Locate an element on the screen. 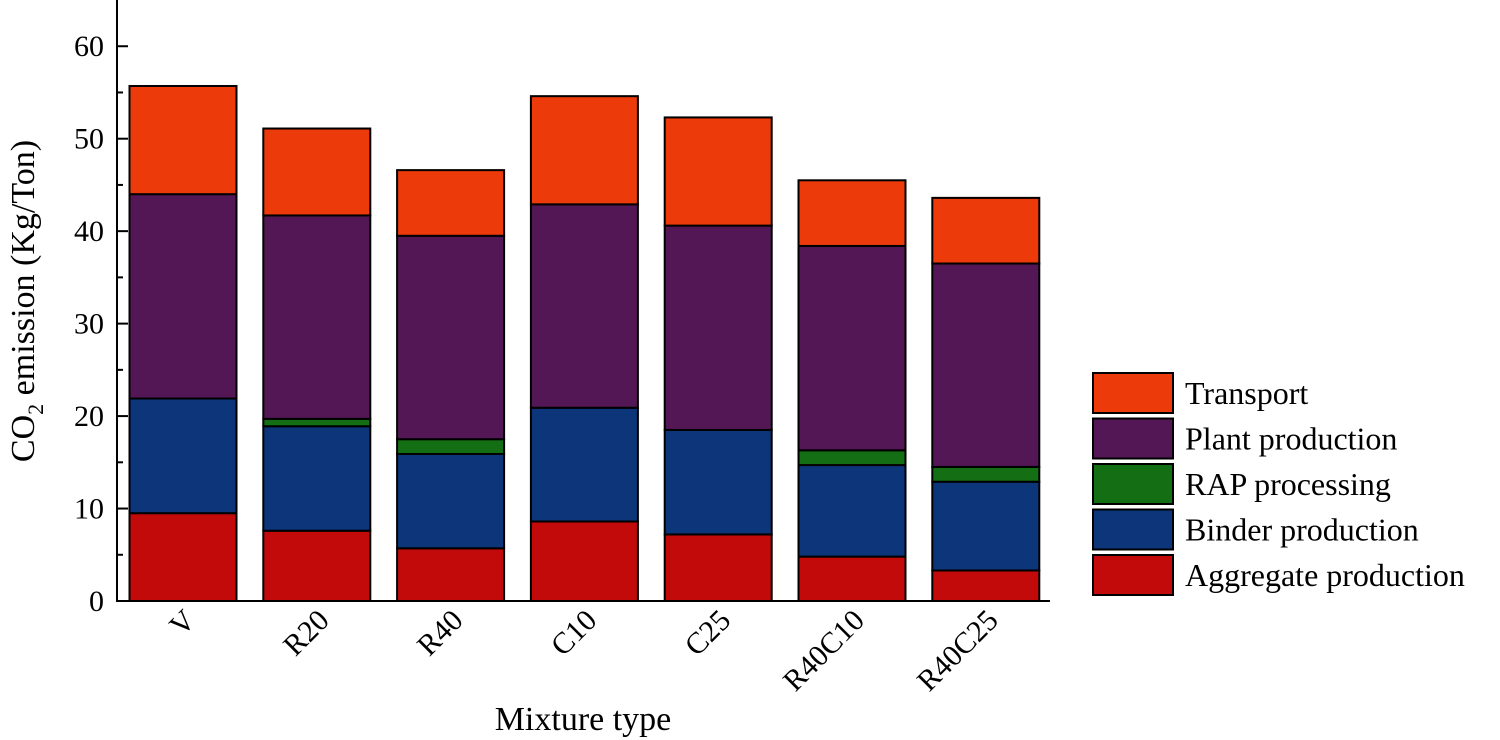 This screenshot has height=740, width=1500. bar-R40C10-rap-processing is located at coordinates (852, 458).